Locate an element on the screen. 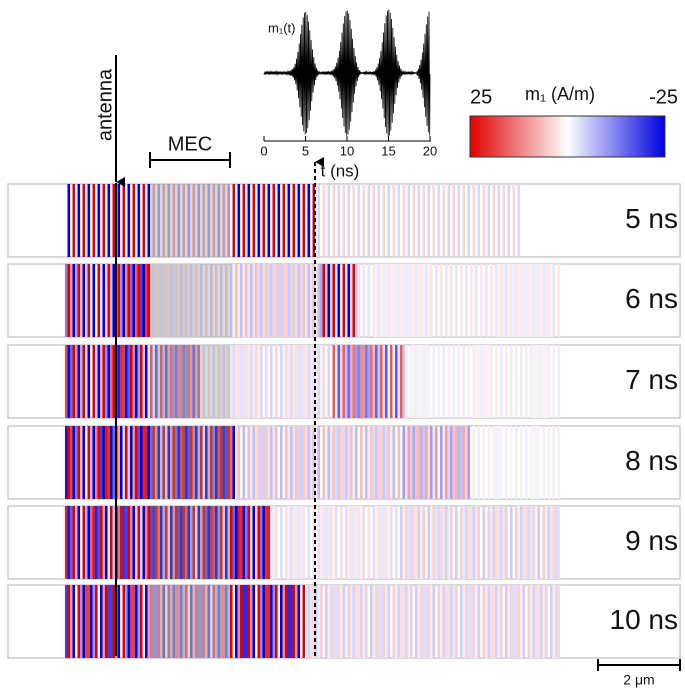 The height and width of the screenshot is (695, 685). inset-waveform is located at coordinates (347, 73).